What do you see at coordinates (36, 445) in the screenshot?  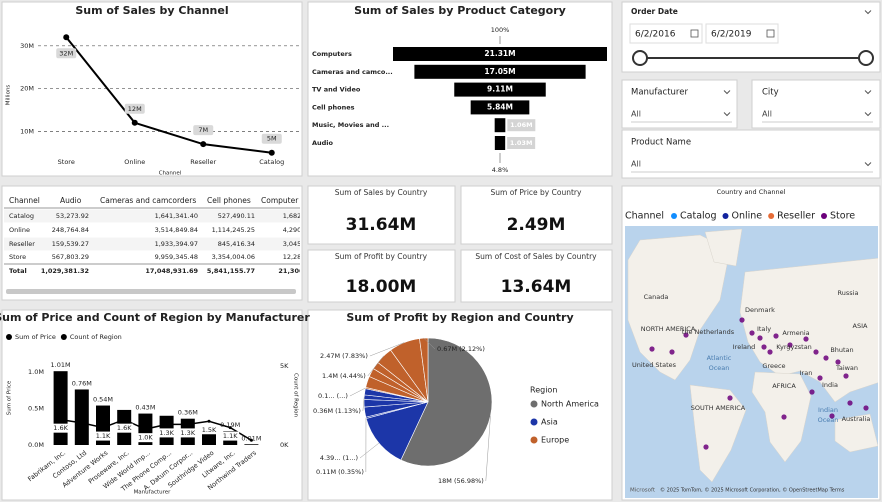 I see `y-tick-label: 0.0M` at bounding box center [36, 445].